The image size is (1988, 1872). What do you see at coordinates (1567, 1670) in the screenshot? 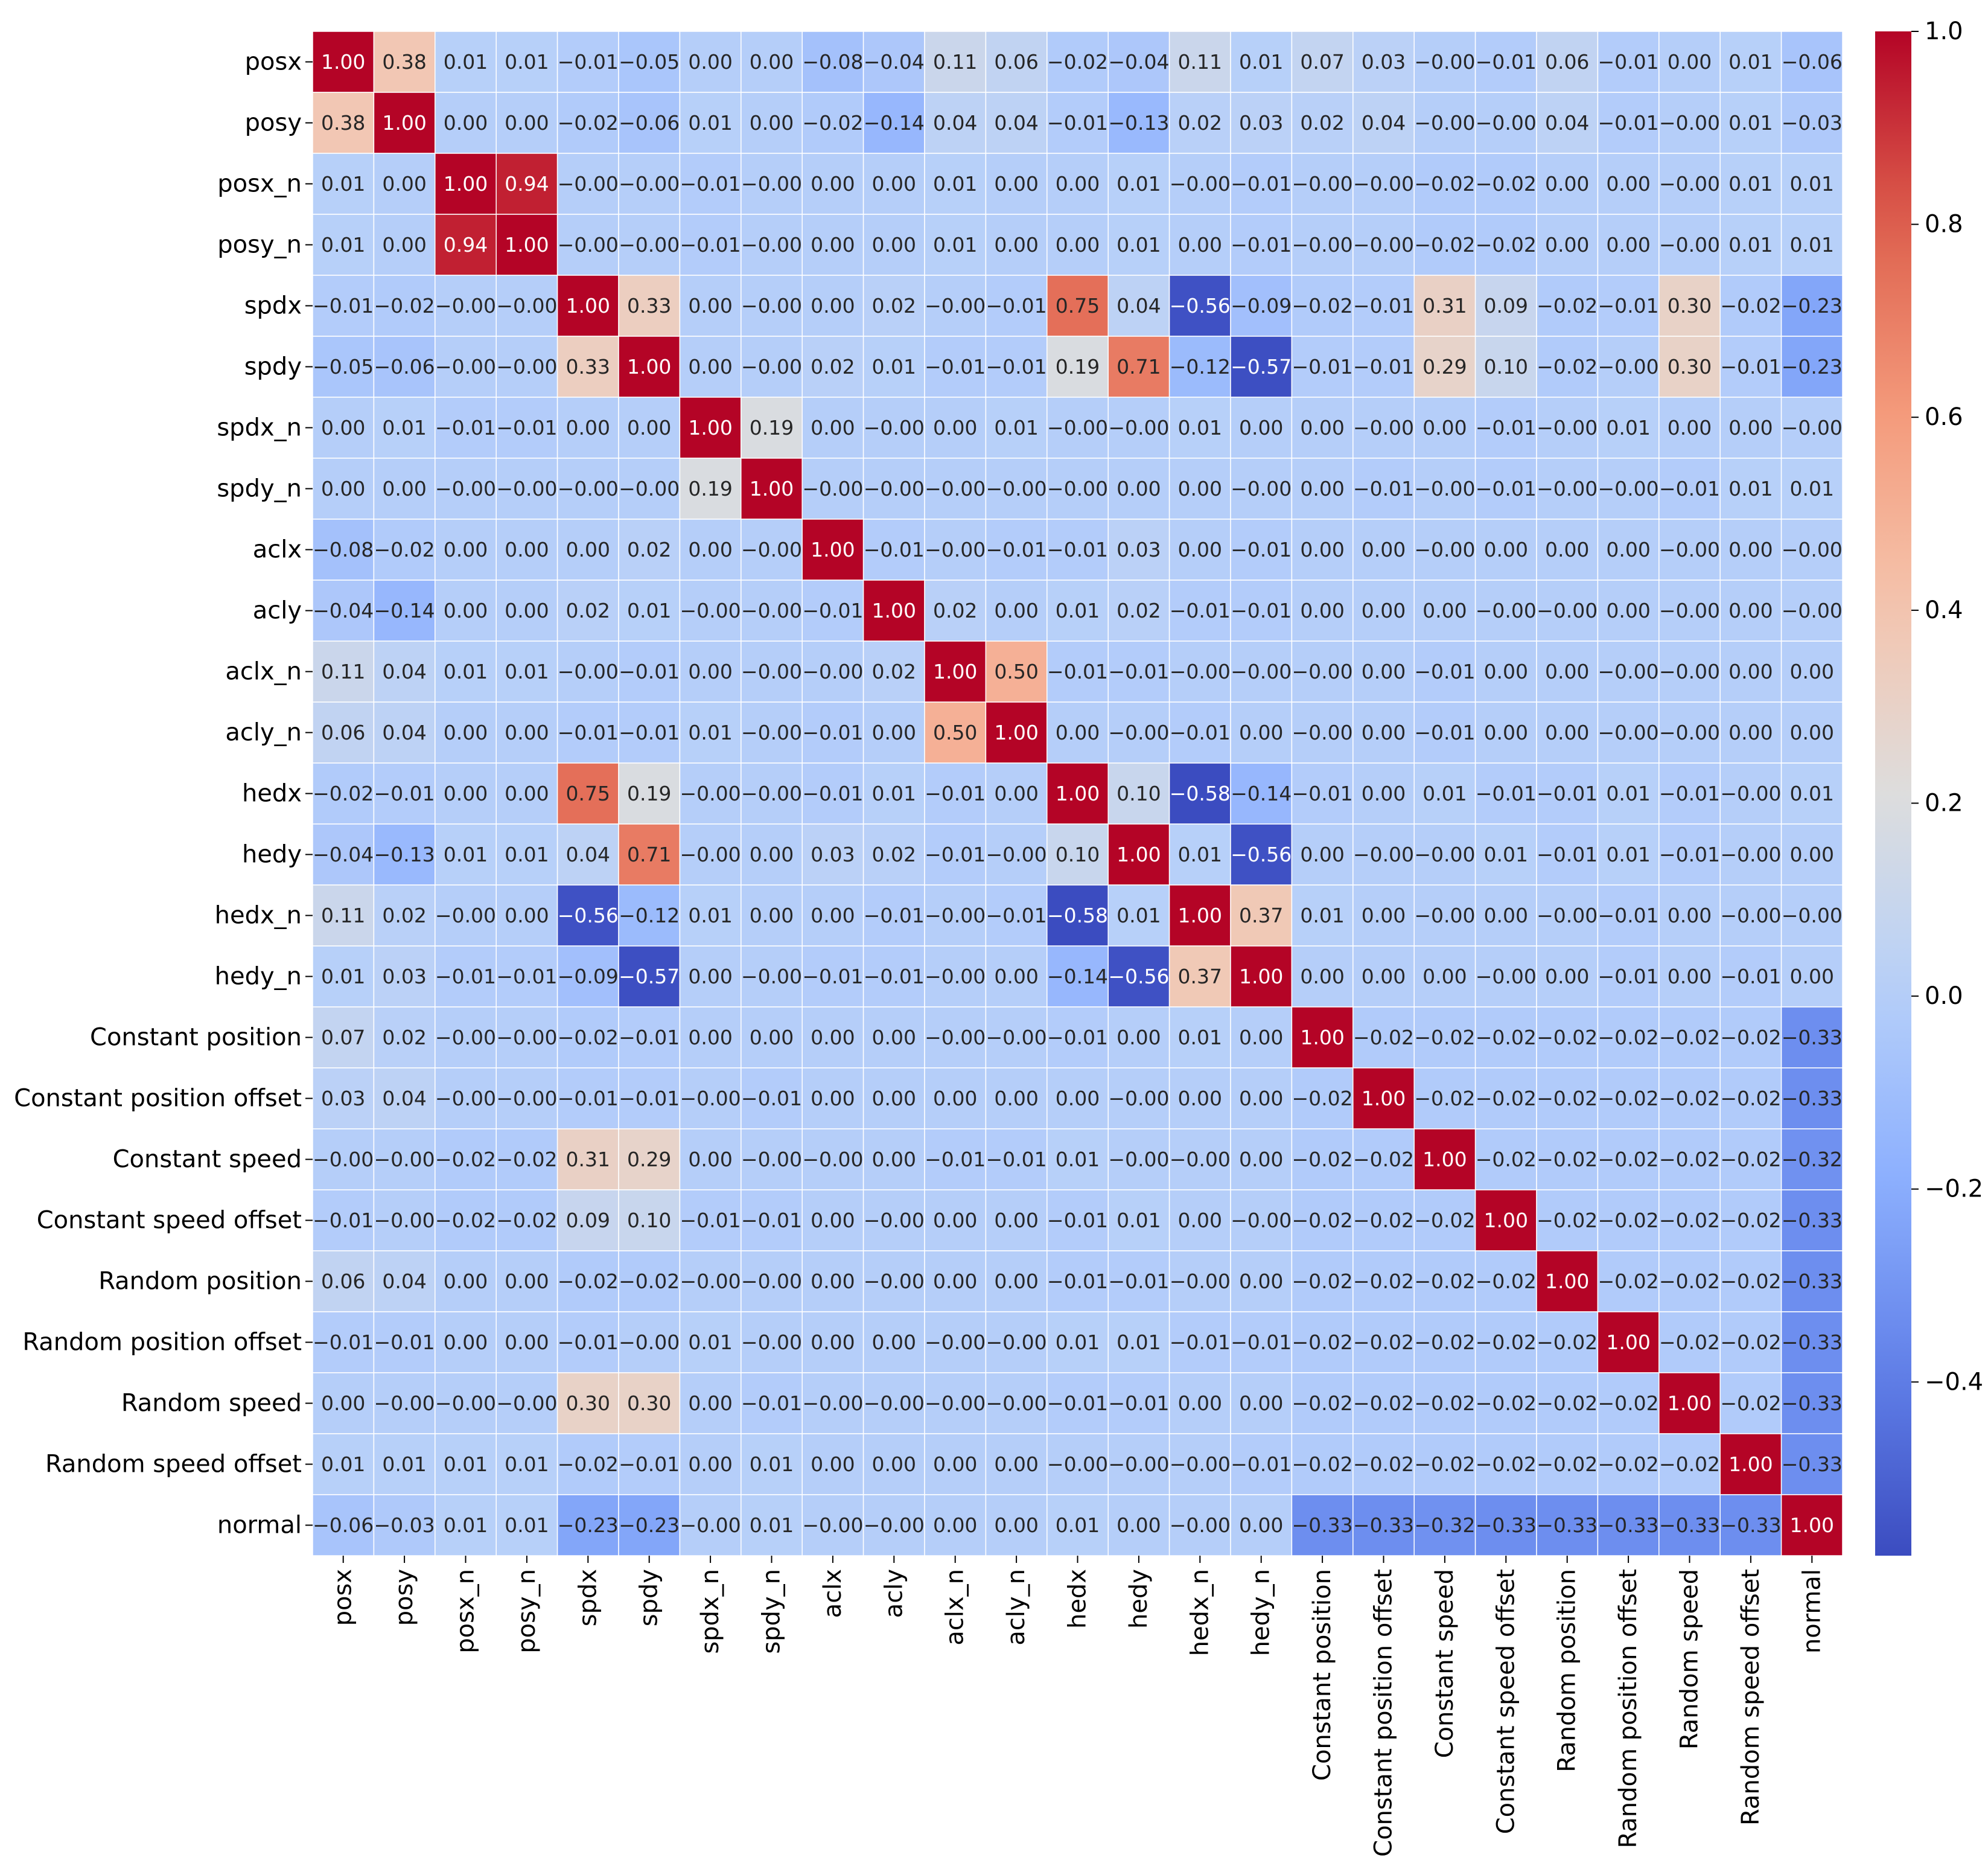
I see `column-label: Random position` at bounding box center [1567, 1670].